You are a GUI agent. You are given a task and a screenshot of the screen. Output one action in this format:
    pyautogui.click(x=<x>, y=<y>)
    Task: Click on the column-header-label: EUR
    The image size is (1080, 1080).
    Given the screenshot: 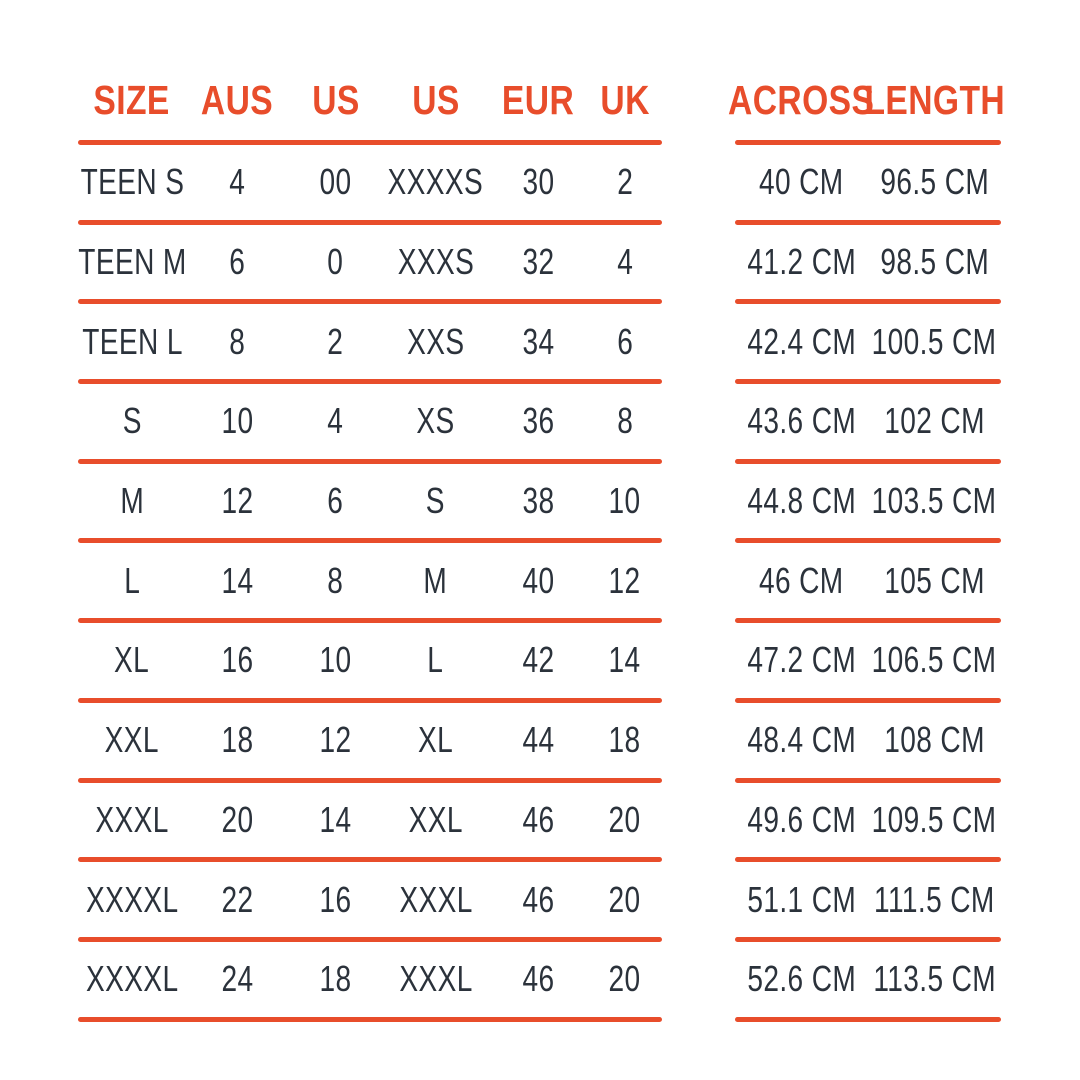 What is the action you would take?
    pyautogui.click(x=538, y=99)
    